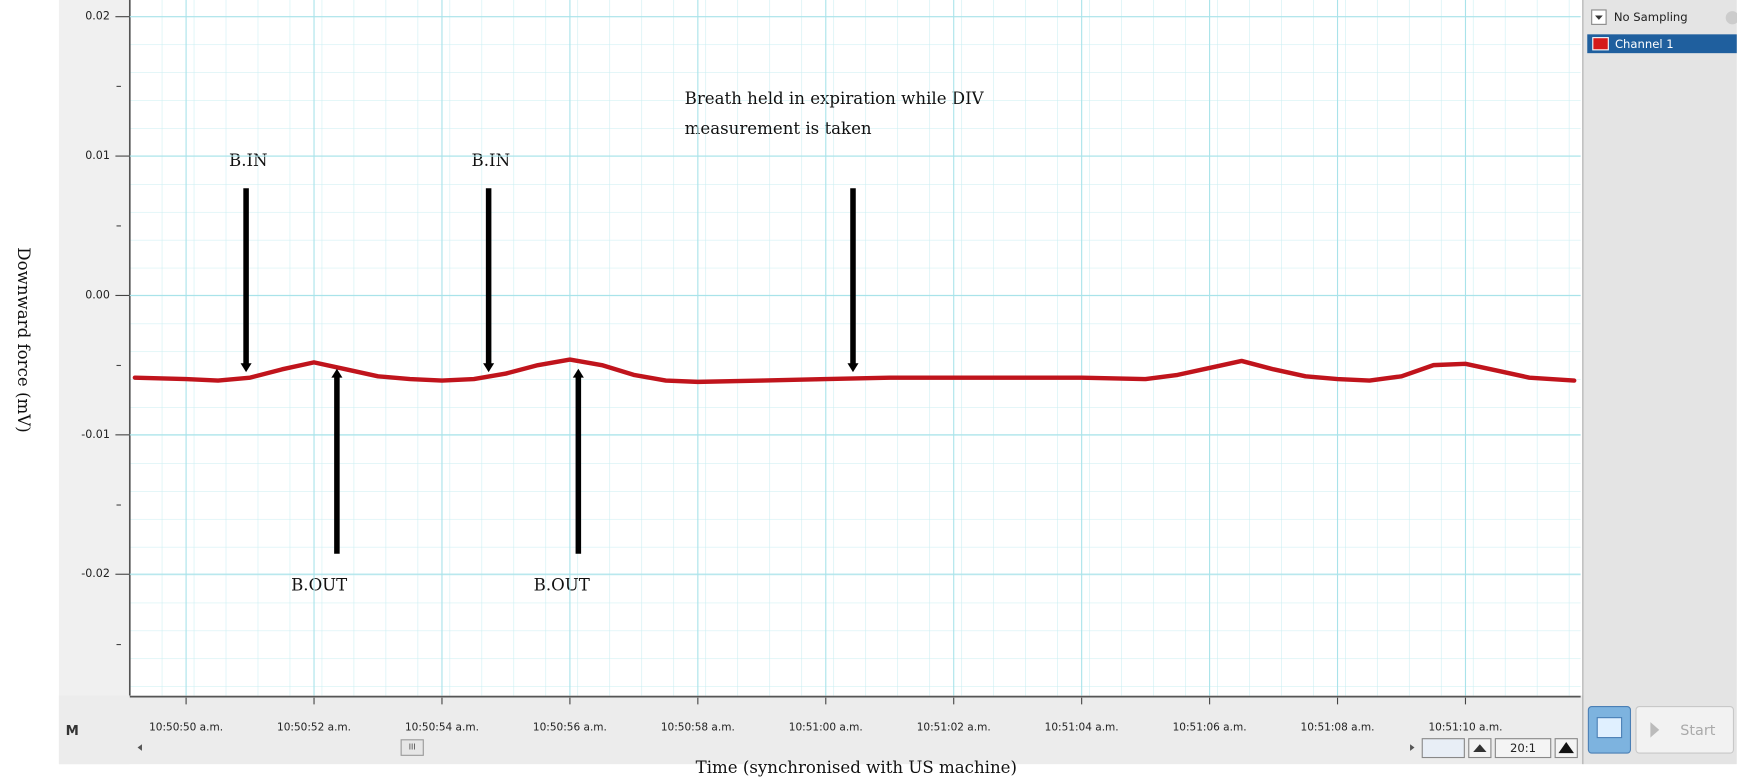 This screenshot has height=783, width=1737. What do you see at coordinates (97, 16) in the screenshot?
I see `y-tick-label: 0.02` at bounding box center [97, 16].